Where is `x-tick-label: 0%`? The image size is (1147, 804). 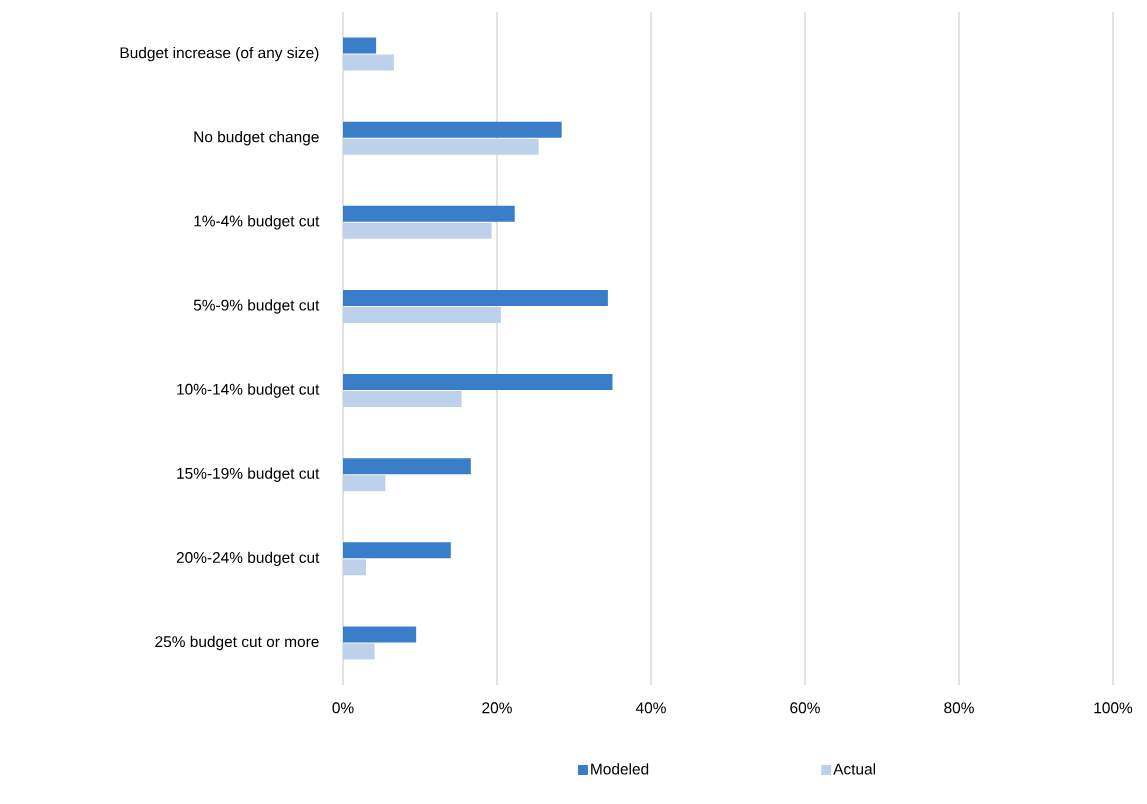
x-tick-label: 0% is located at coordinates (343, 708).